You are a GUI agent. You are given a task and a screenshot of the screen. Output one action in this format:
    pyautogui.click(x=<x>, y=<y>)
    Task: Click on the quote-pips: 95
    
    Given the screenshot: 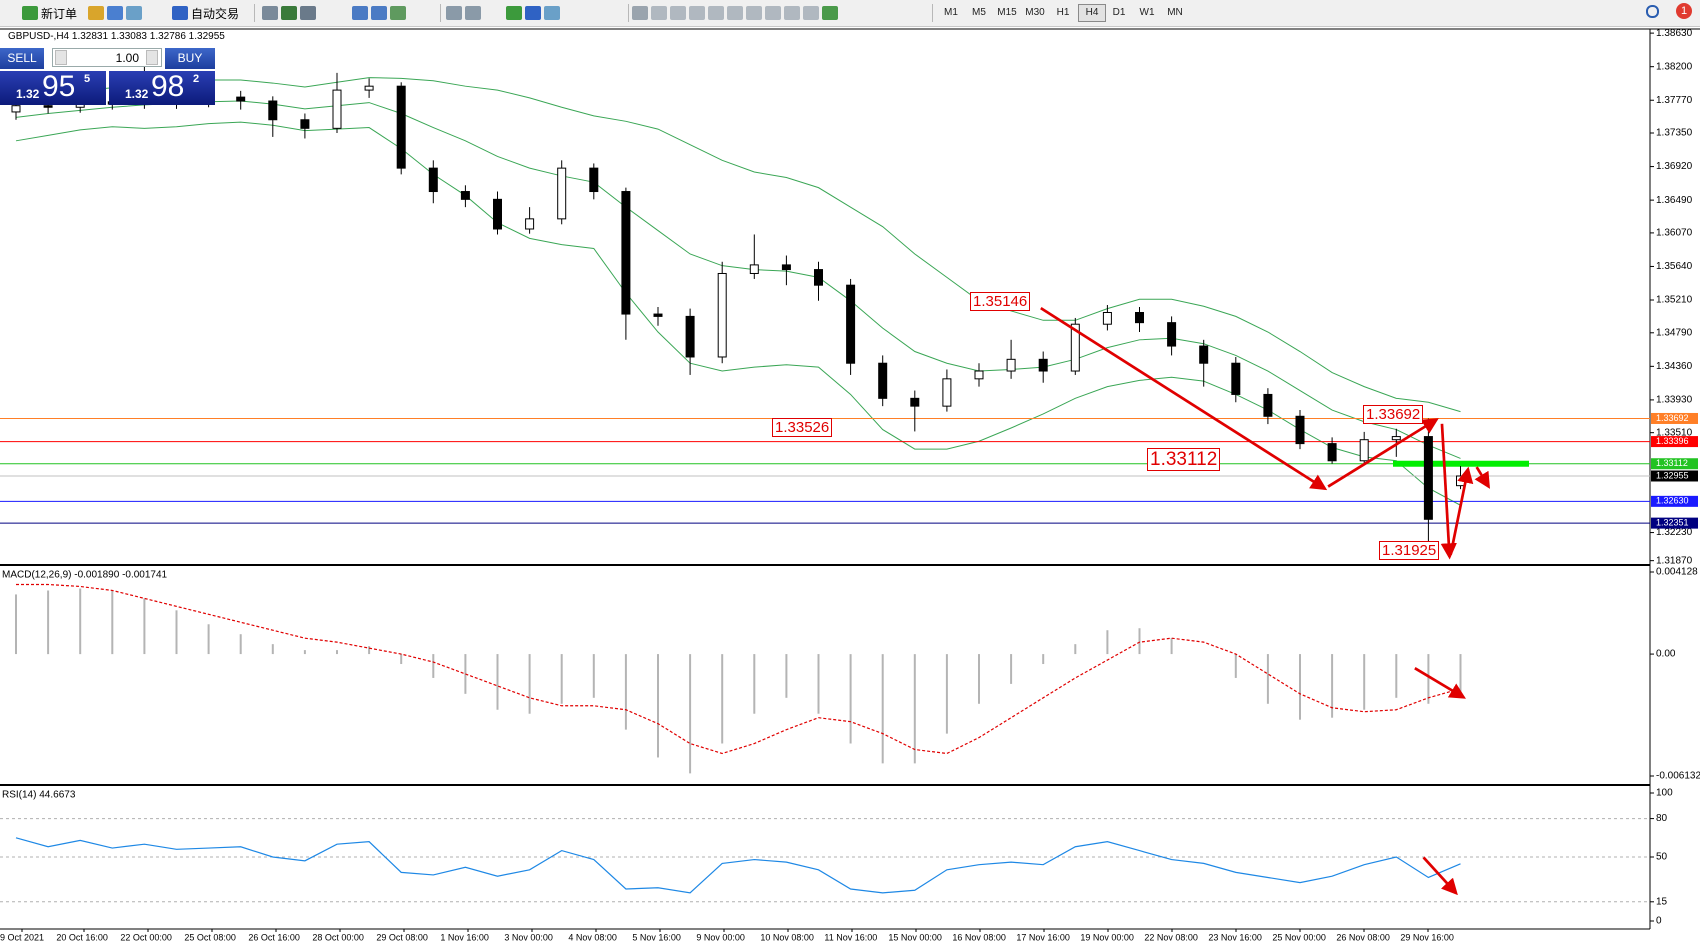 What is the action you would take?
    pyautogui.click(x=59, y=86)
    